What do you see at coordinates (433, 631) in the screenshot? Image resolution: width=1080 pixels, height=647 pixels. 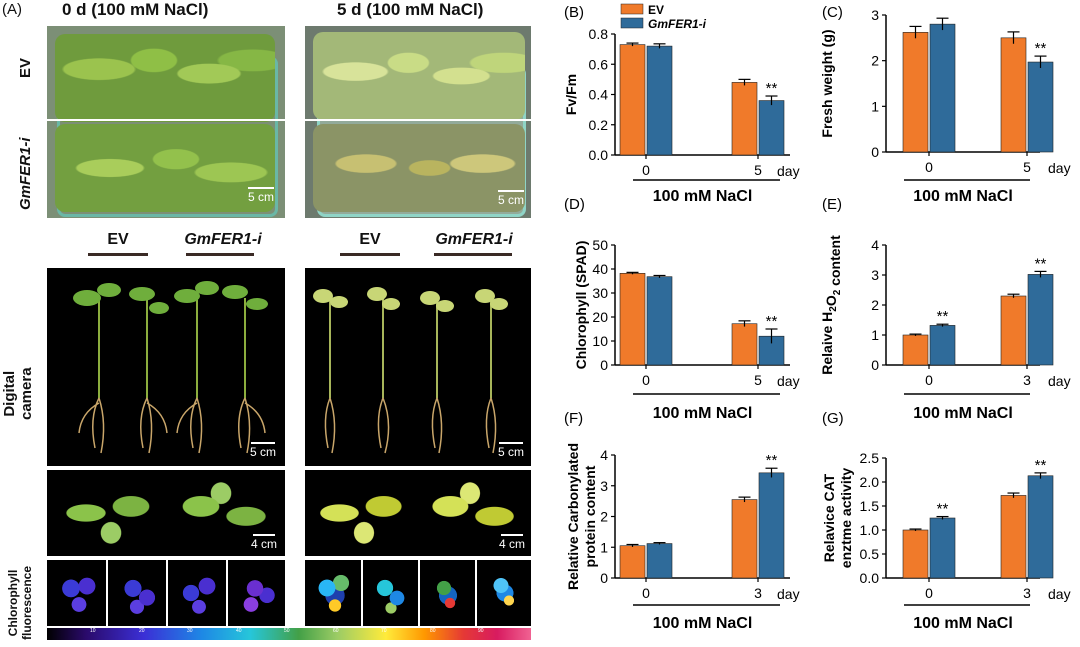 I see `colorbar-tick: 80` at bounding box center [433, 631].